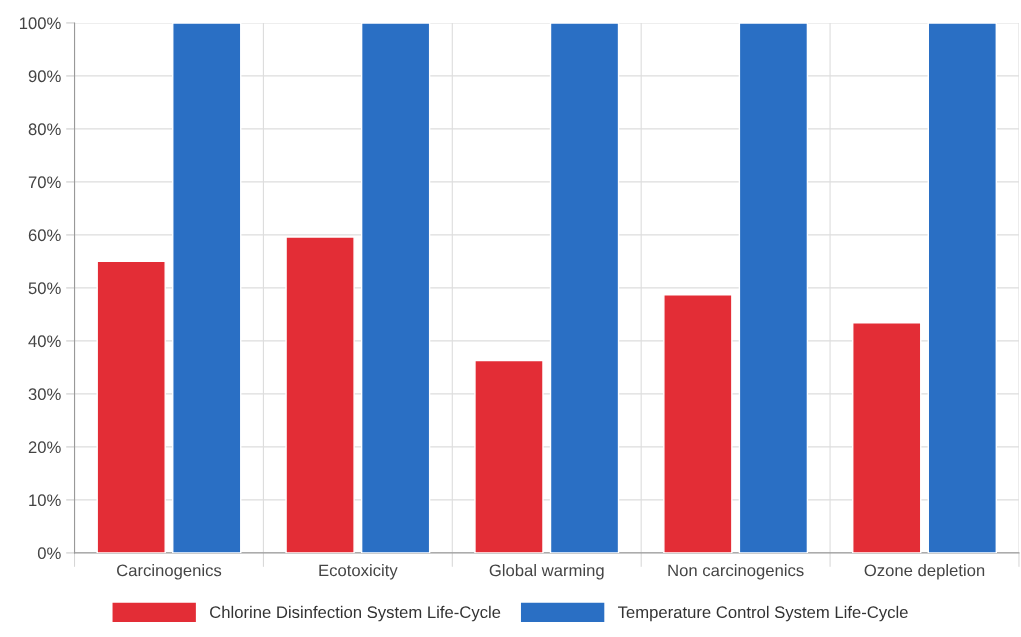 The image size is (1021, 637). I want to click on x-tick-label: Carcinogenics, so click(169, 572).